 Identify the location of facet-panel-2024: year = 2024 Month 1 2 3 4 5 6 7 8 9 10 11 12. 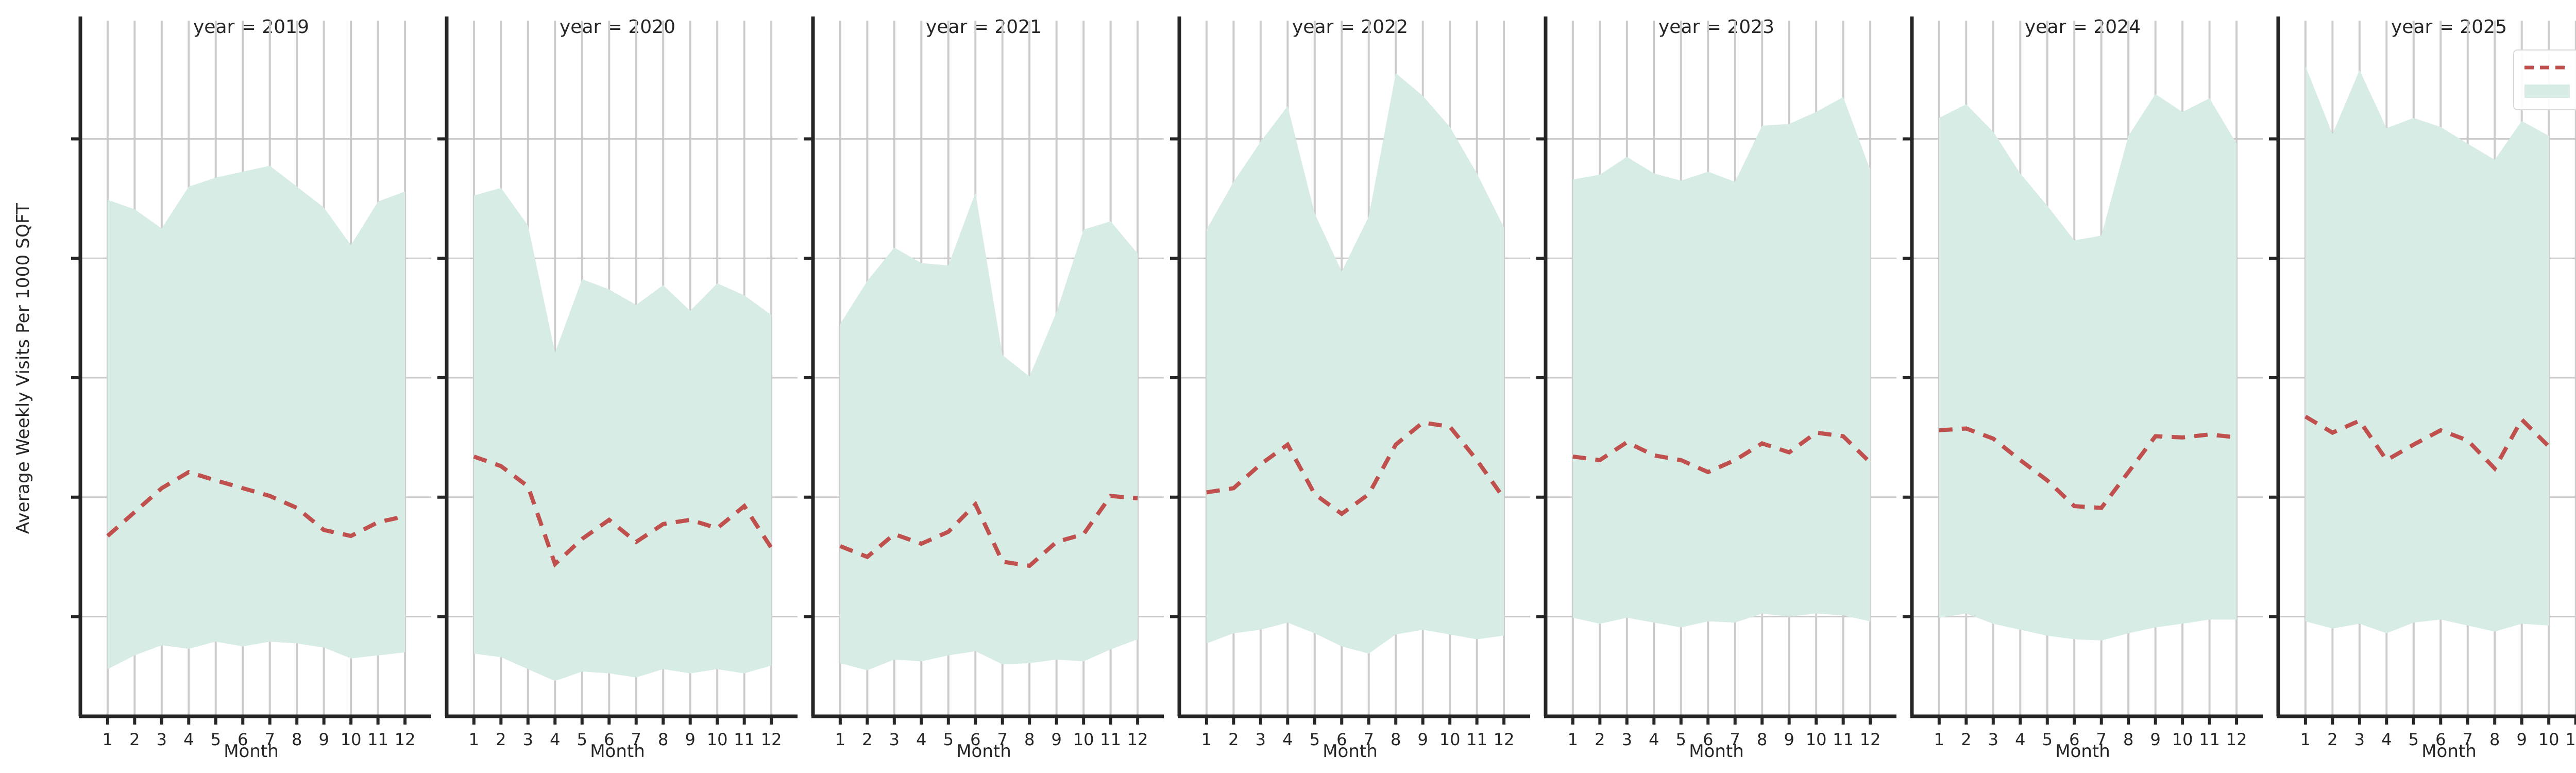
(2083, 386).